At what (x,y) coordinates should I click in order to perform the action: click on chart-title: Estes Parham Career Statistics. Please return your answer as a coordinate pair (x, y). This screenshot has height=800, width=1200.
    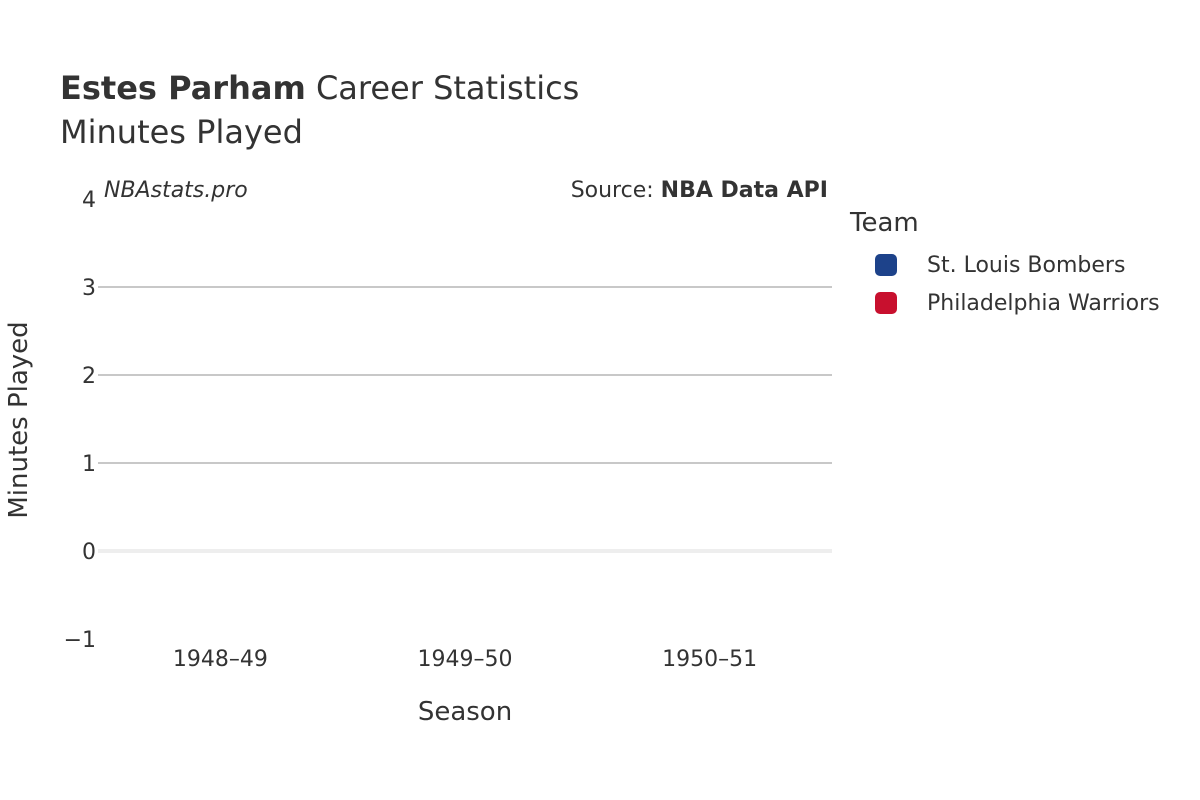
    Looking at the image, I should click on (319, 88).